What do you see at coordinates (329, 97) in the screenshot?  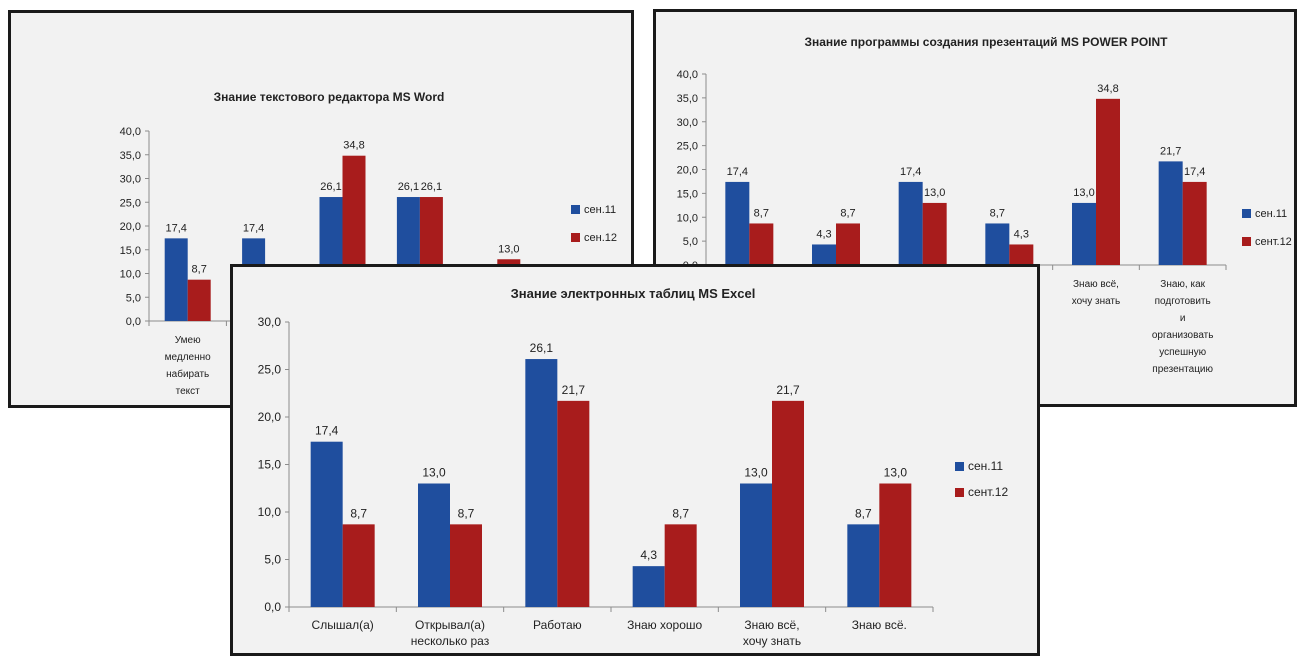 I see `chart-title: Знание текстового редактора MS Word` at bounding box center [329, 97].